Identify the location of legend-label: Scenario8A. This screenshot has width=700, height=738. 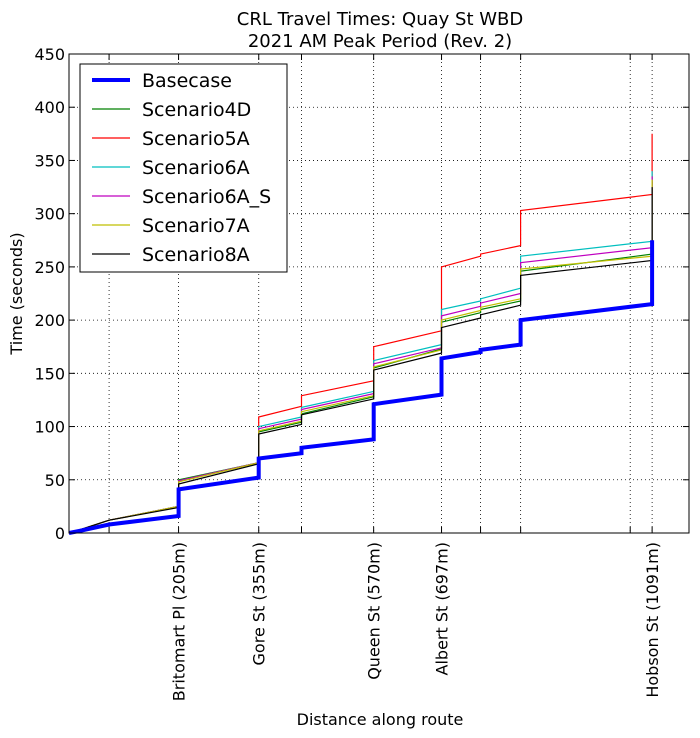
(196, 255).